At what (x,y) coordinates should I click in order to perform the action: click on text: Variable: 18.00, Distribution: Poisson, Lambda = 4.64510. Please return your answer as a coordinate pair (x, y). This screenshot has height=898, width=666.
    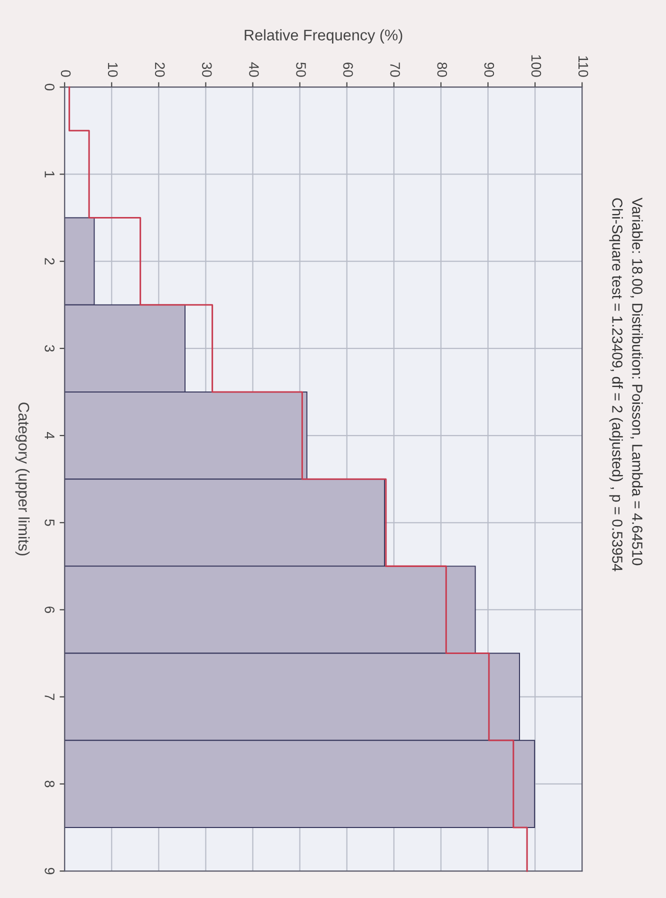
    Looking at the image, I should click on (636, 382).